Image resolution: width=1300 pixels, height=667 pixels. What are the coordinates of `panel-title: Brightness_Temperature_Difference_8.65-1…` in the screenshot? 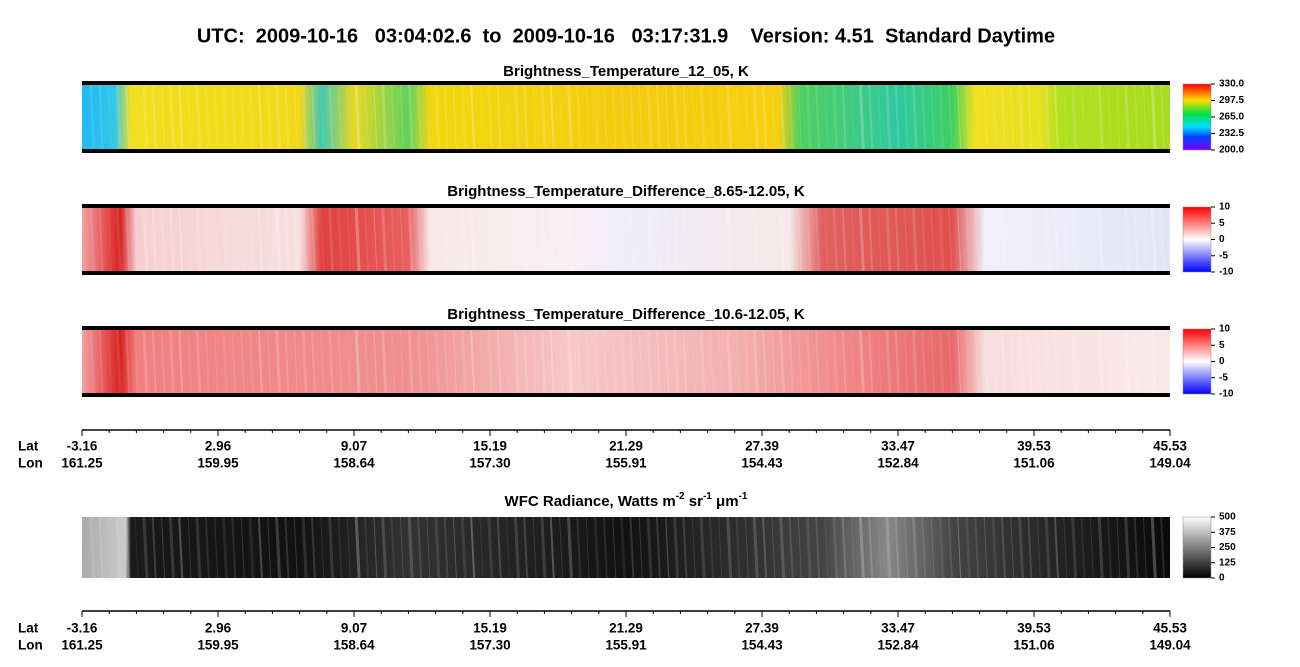 It's located at (626, 191).